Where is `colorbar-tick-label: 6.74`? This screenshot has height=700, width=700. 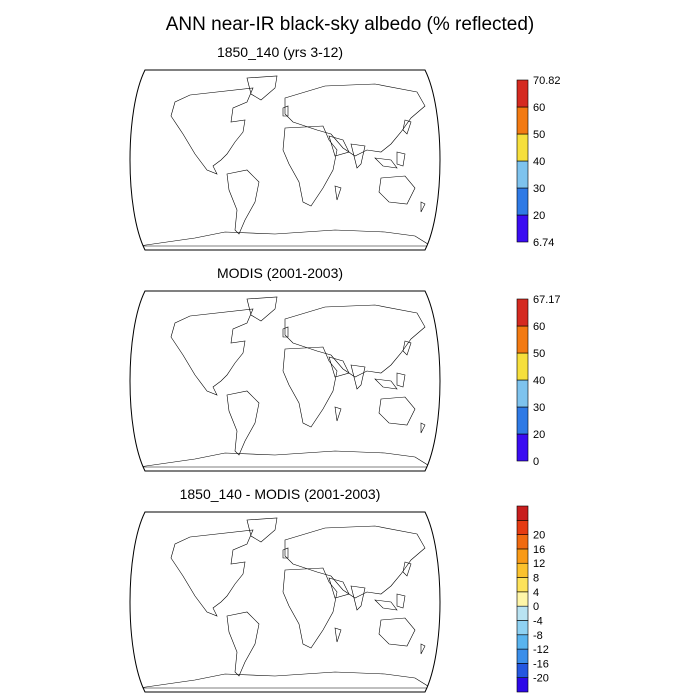
colorbar-tick-label: 6.74 is located at coordinates (543, 243).